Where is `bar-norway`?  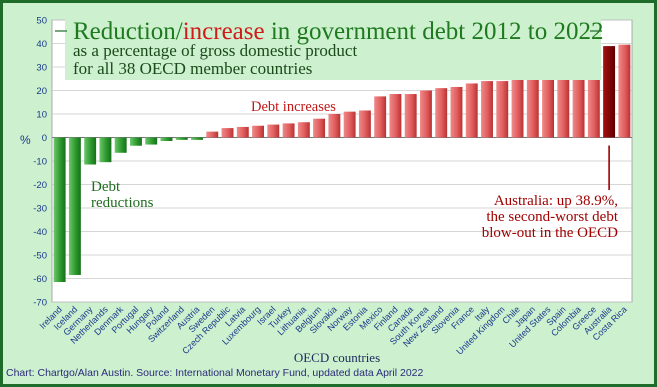 bar-norway is located at coordinates (349, 124).